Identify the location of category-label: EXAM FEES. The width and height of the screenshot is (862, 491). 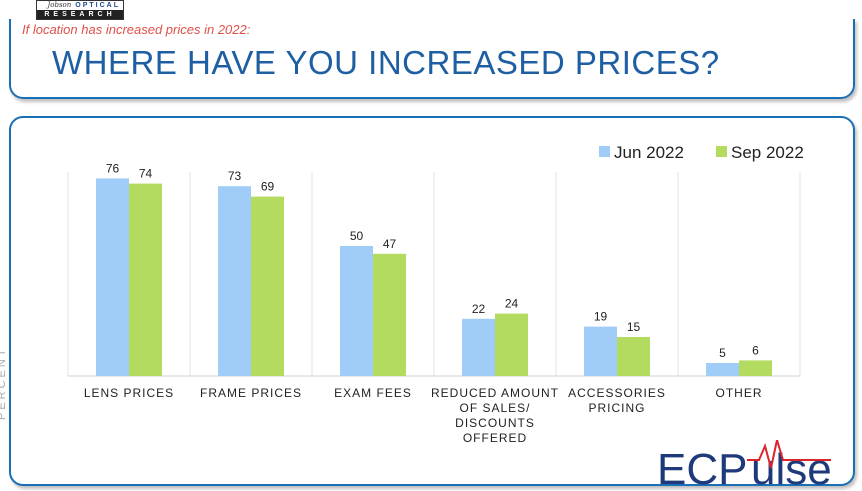
(373, 393).